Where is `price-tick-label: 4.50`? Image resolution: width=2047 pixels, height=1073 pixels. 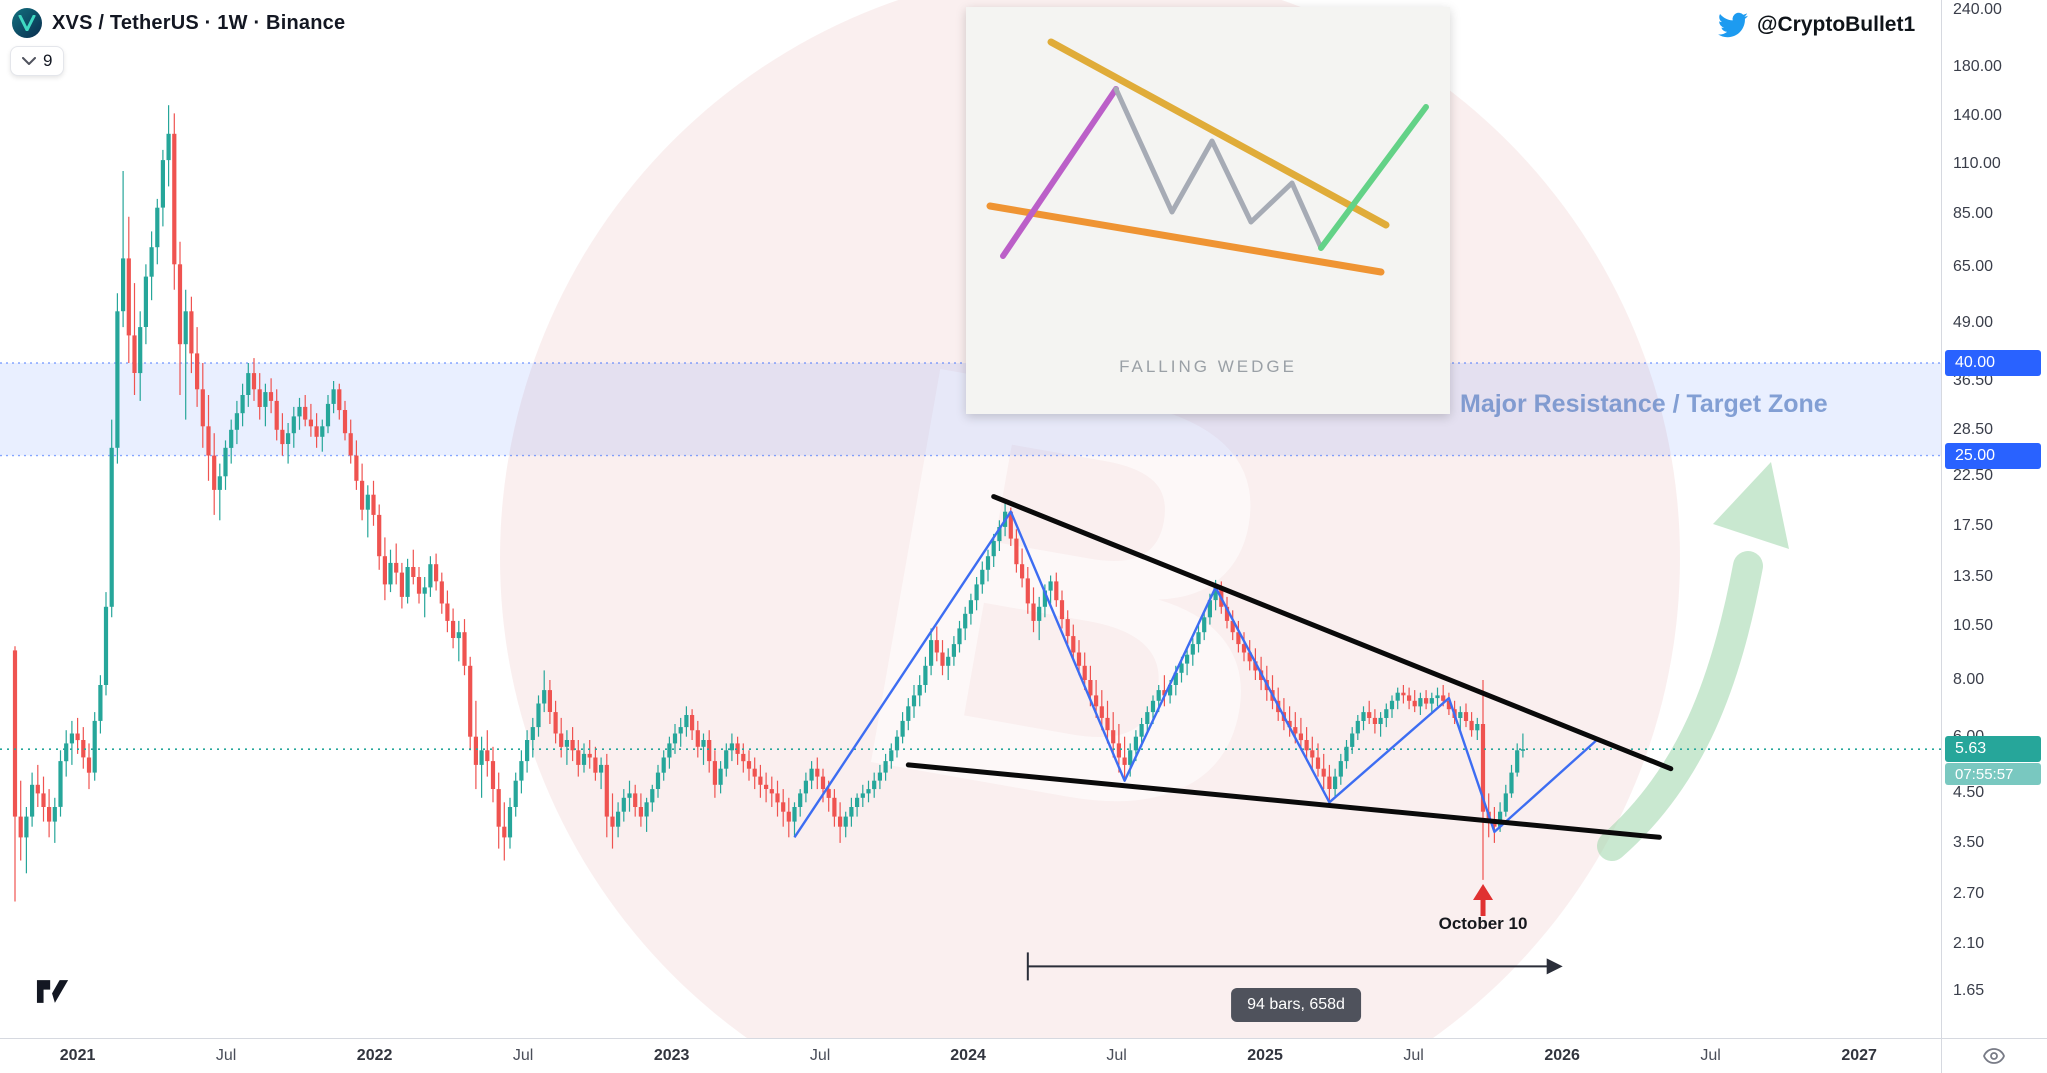
price-tick-label: 4.50 is located at coordinates (1969, 793).